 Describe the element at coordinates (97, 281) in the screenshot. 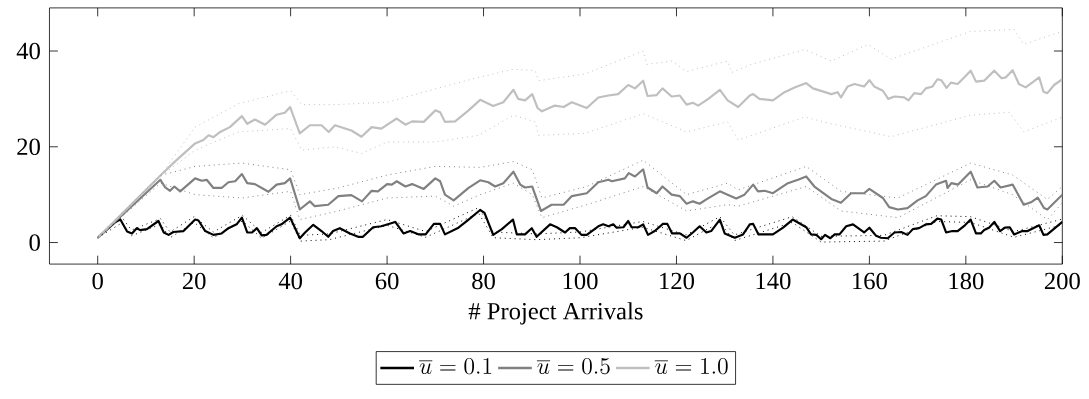

I see `x-tick-label: 0` at that location.